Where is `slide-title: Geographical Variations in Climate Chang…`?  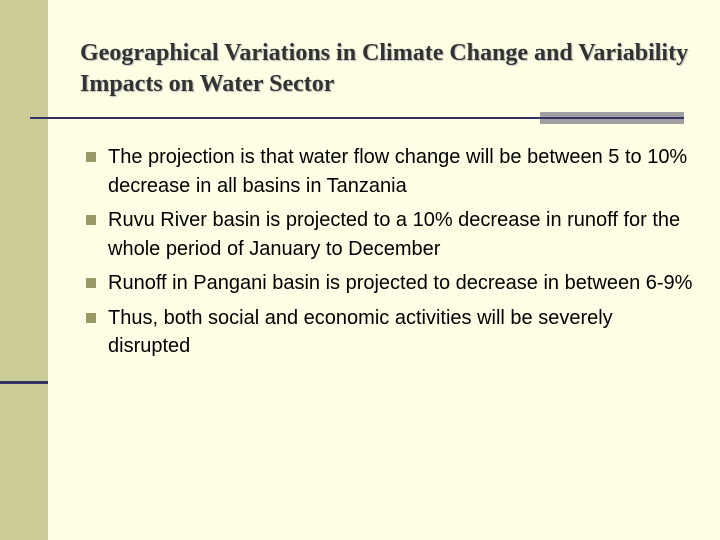 slide-title: Geographical Variations in Climate Chang… is located at coordinates (384, 68).